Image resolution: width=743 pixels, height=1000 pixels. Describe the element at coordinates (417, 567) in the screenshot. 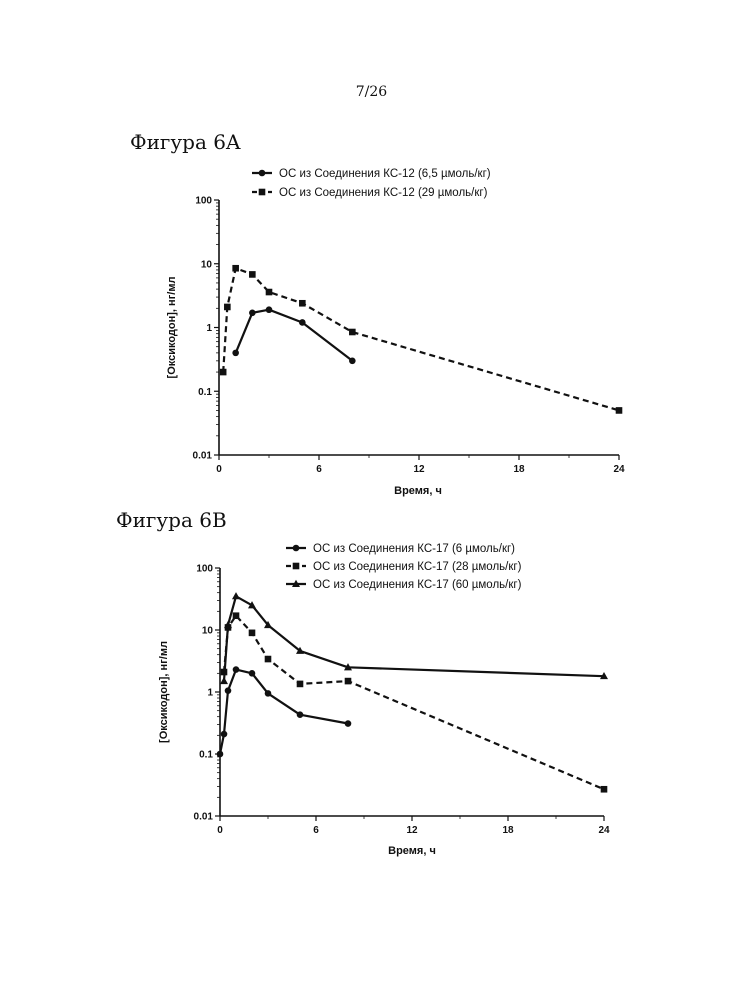

I see `legend-label: ОС из Соединения КС-17 (28 µмоль/кг)` at that location.